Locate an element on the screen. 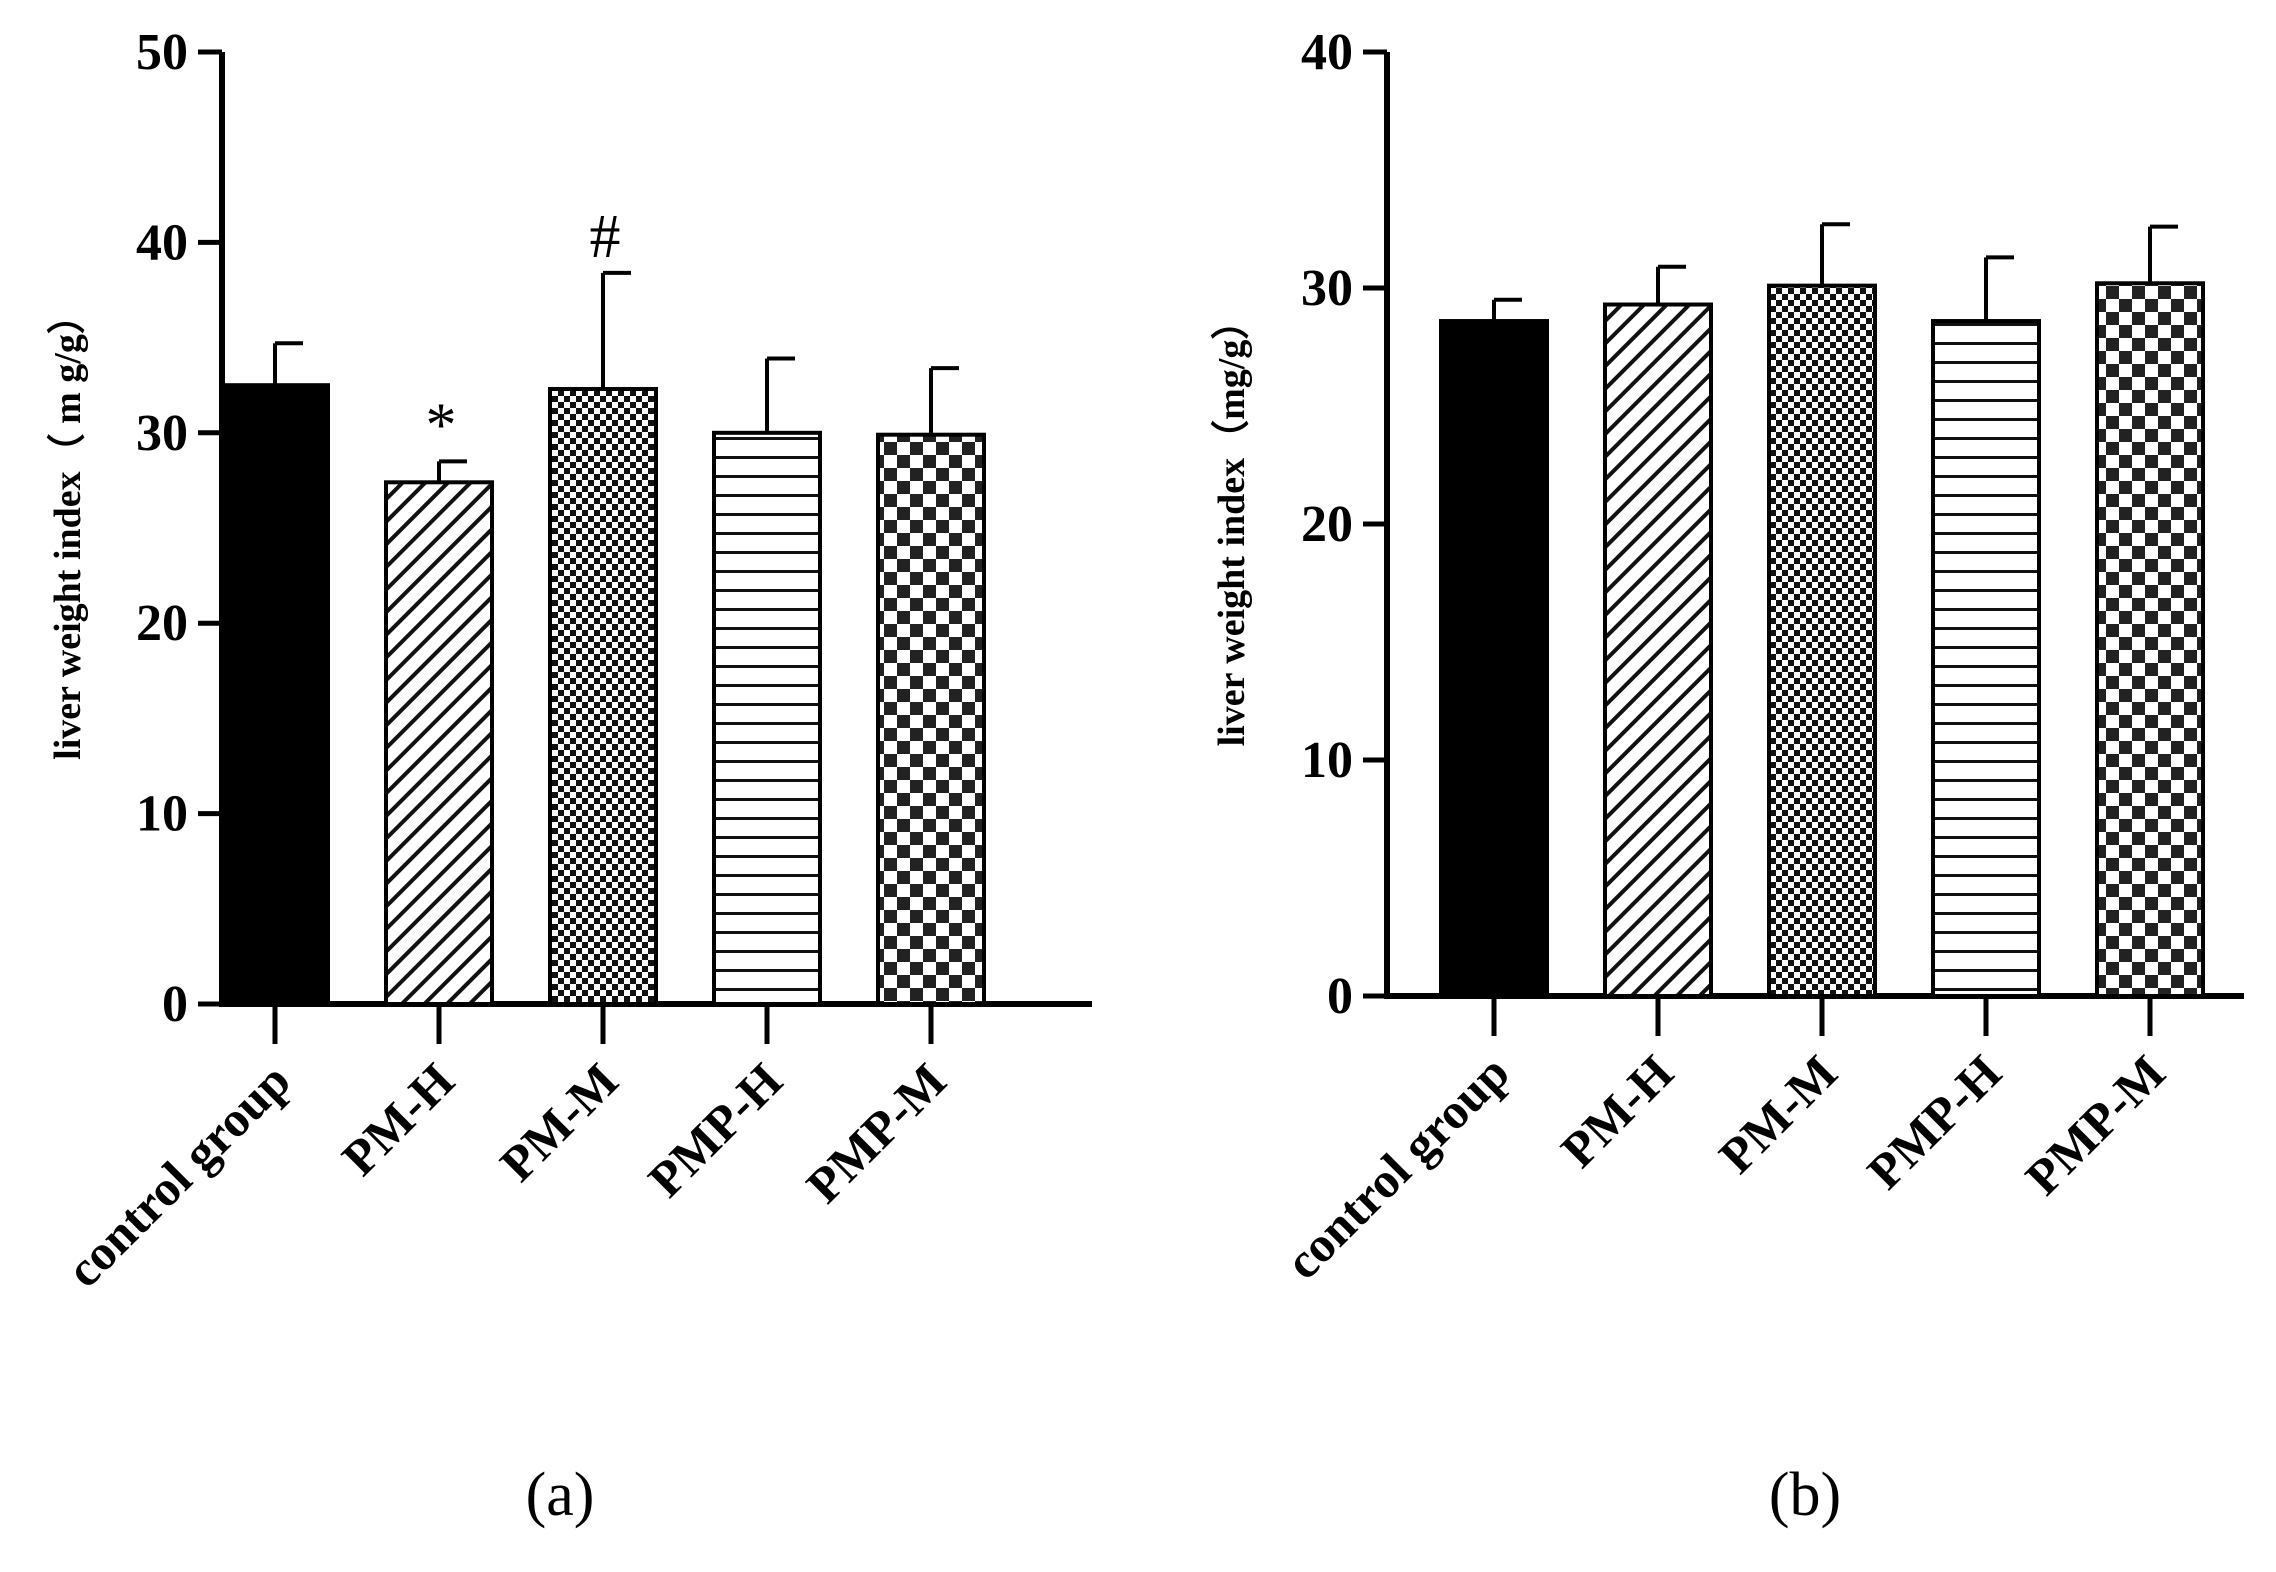 The image size is (2276, 1572). y-axis-title: liver weight index（ m g/g） is located at coordinates (68, 528).